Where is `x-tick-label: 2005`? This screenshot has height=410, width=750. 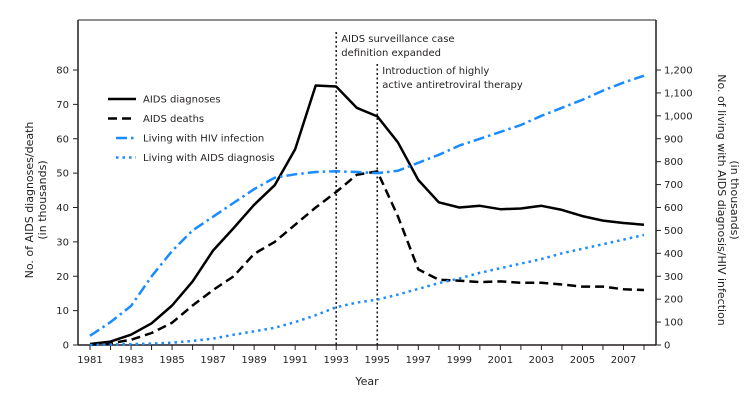 x-tick-label: 2005 is located at coordinates (582, 360).